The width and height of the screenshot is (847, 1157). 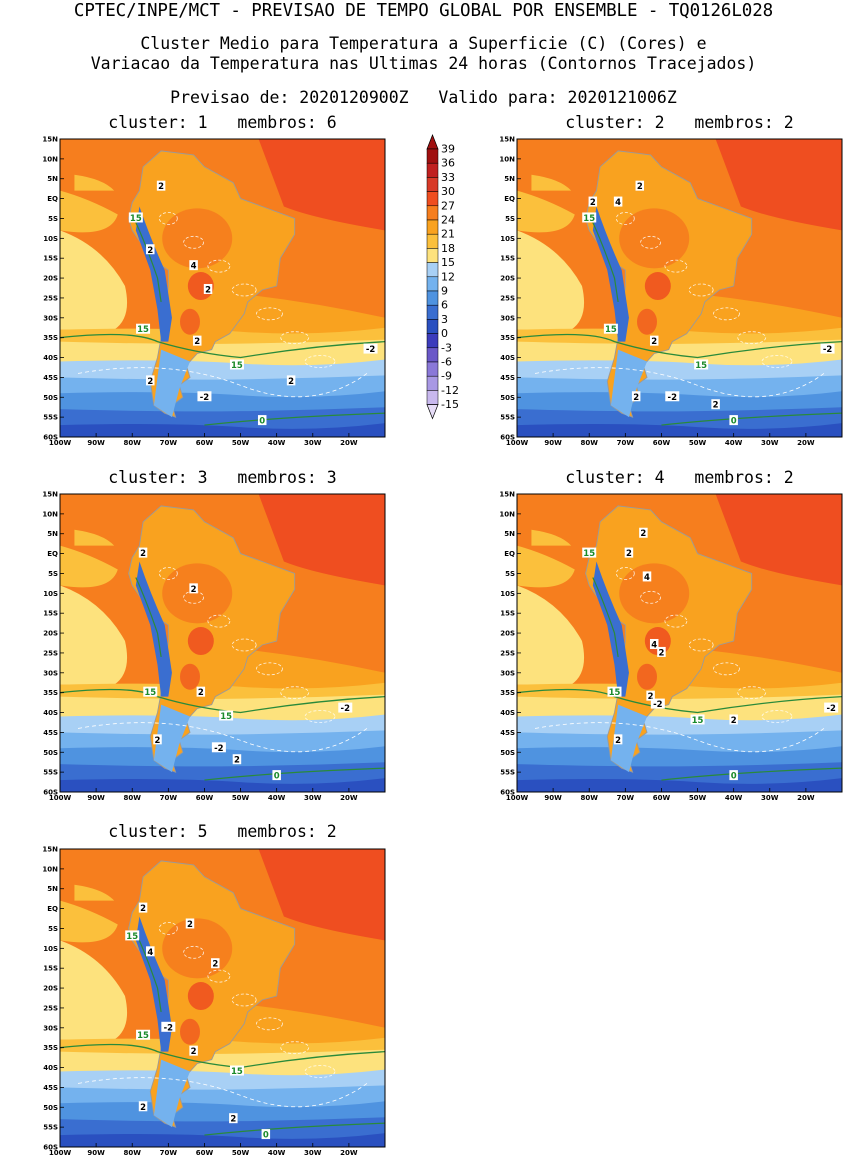 I want to click on lat-tick-label: 60S, so click(x=507, y=438).